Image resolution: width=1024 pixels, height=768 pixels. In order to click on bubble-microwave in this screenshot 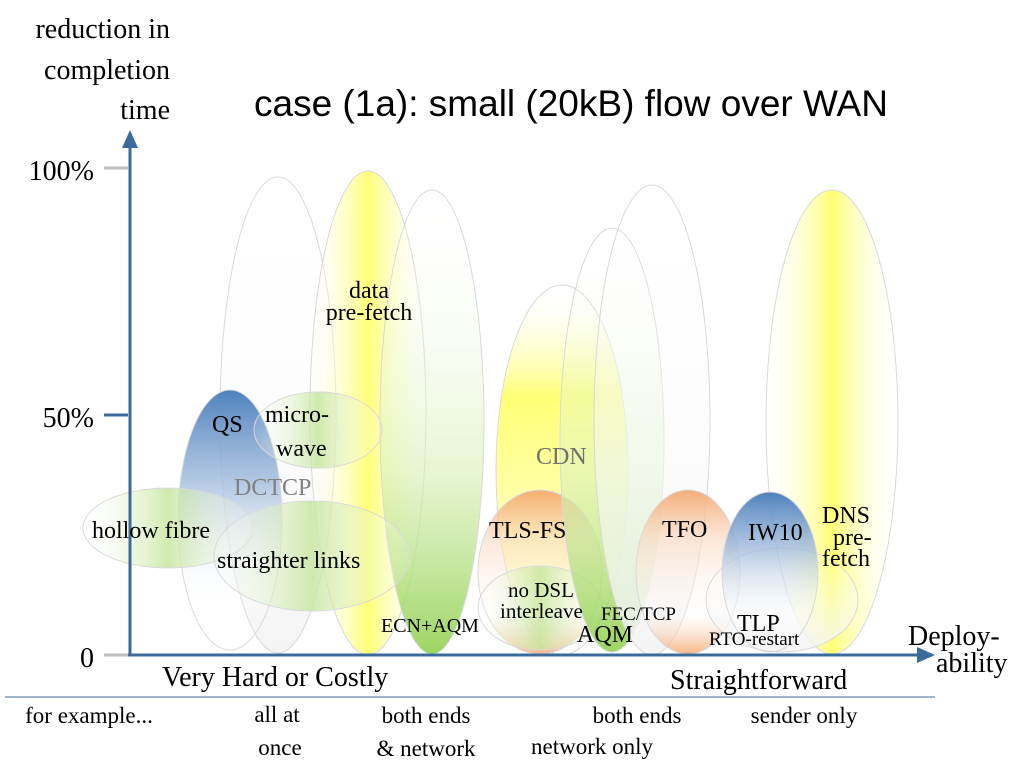, I will do `click(318, 430)`.